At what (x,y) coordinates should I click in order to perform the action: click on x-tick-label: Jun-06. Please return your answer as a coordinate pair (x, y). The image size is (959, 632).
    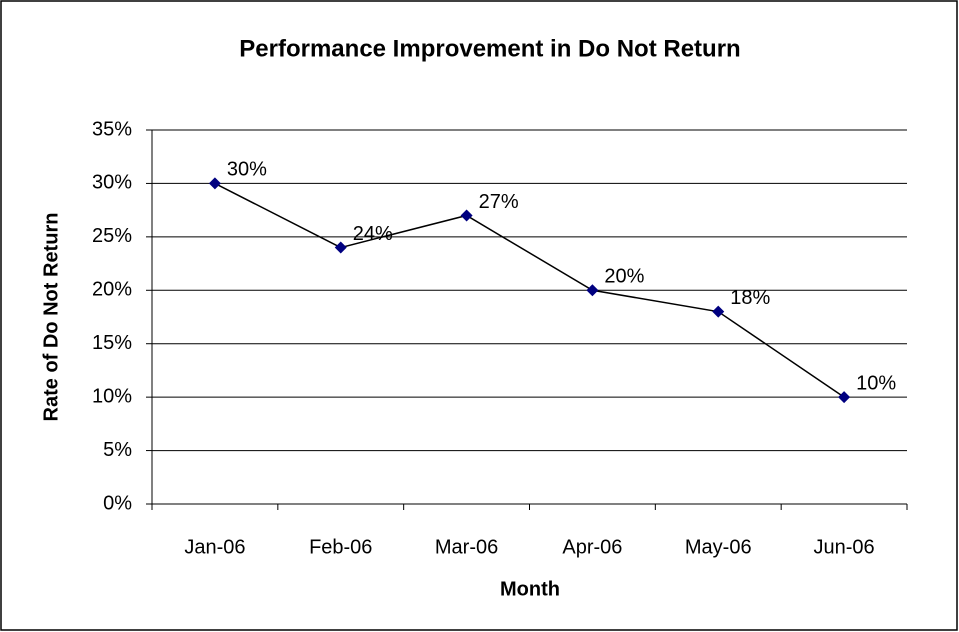
    Looking at the image, I should click on (844, 547).